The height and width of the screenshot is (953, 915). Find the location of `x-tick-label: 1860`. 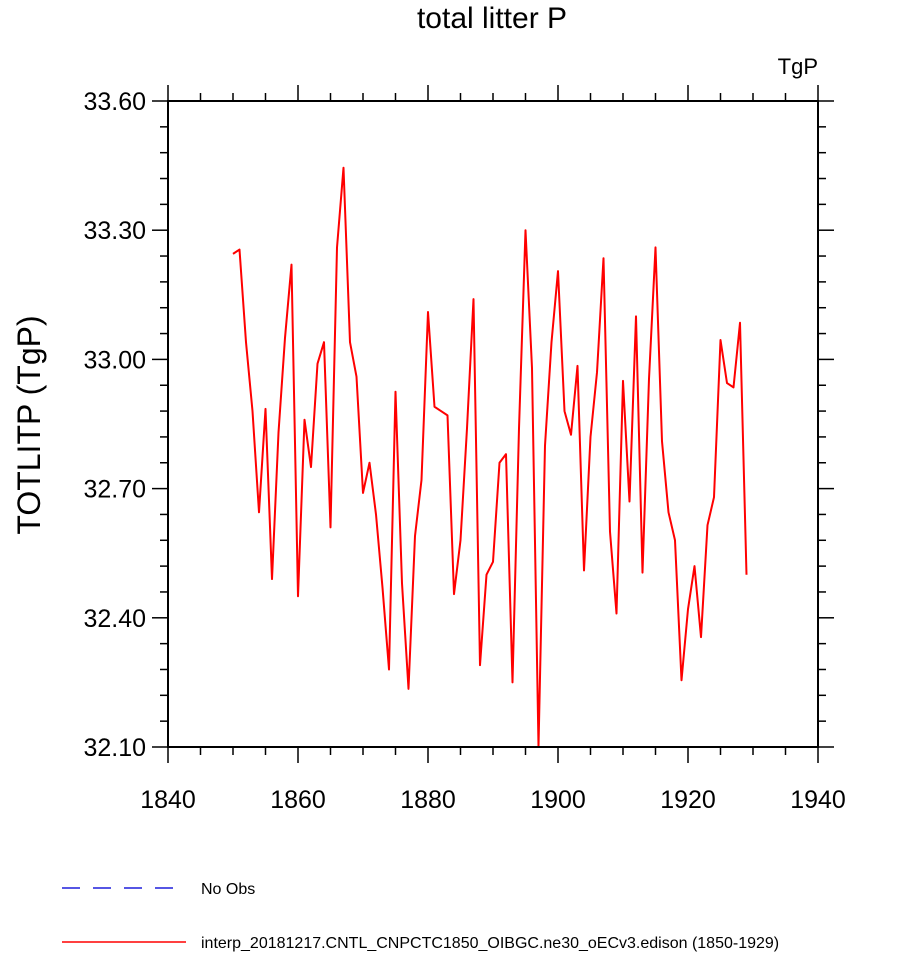

x-tick-label: 1860 is located at coordinates (298, 800).